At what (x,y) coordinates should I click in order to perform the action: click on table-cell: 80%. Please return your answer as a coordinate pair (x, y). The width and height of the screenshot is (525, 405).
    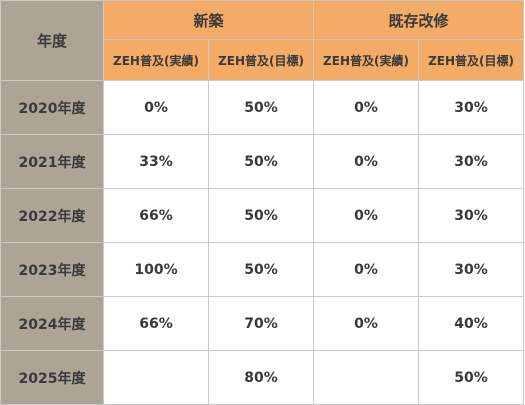
    Looking at the image, I should click on (261, 377).